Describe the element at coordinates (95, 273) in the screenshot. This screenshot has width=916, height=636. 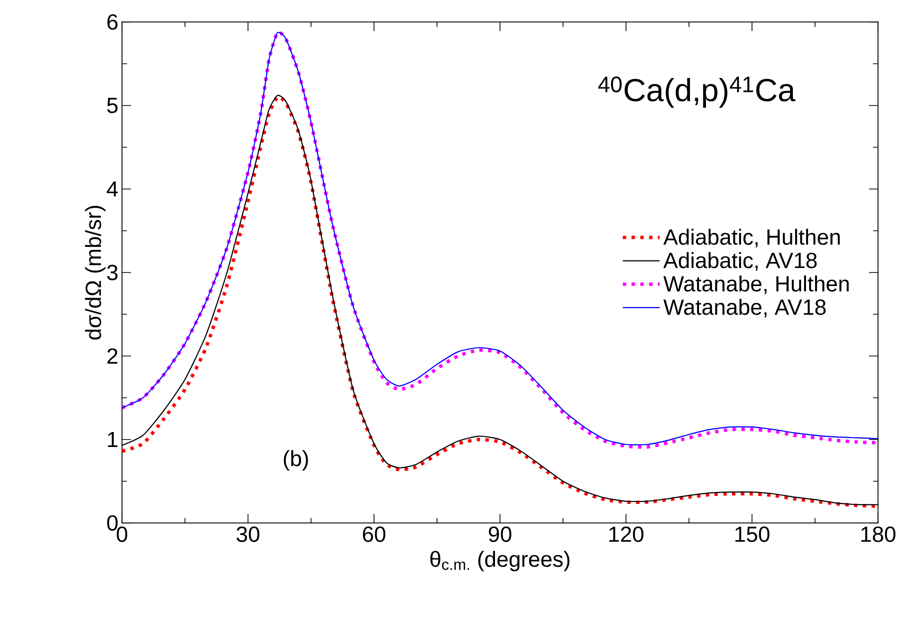
I see `y-axis-title: dσ/dΩ (mb/sr)` at that location.